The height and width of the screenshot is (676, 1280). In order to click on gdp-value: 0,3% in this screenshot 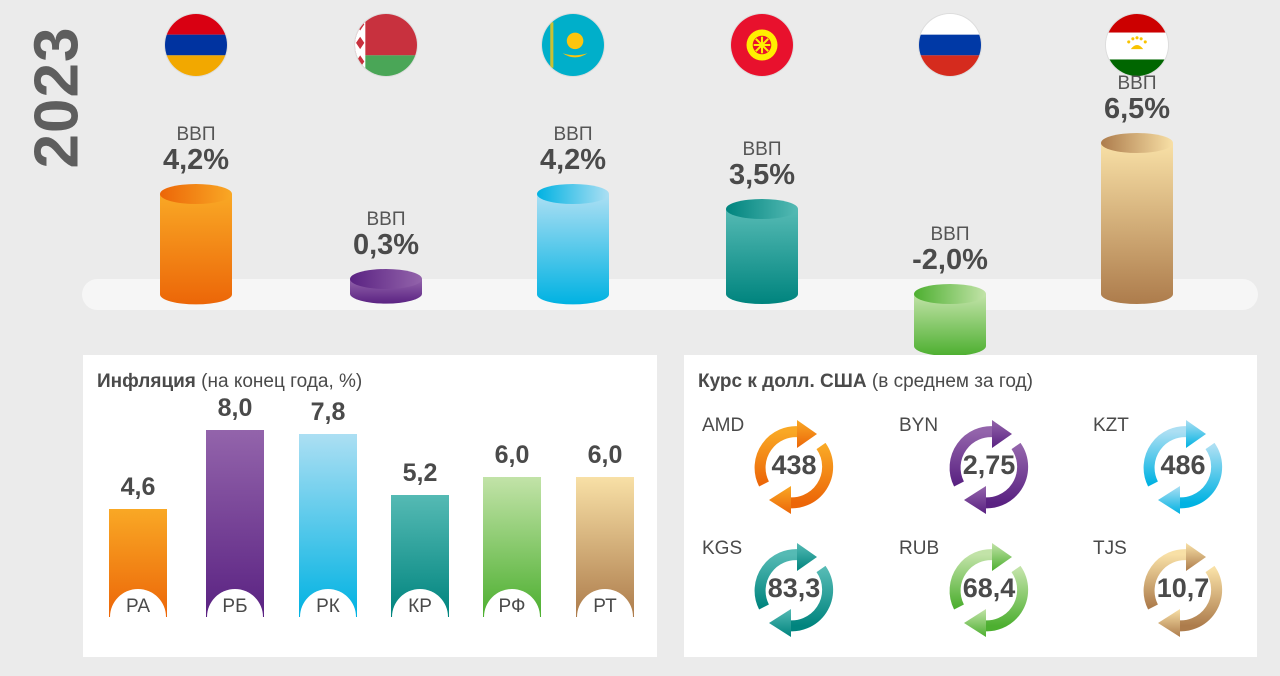, I will do `click(386, 245)`.